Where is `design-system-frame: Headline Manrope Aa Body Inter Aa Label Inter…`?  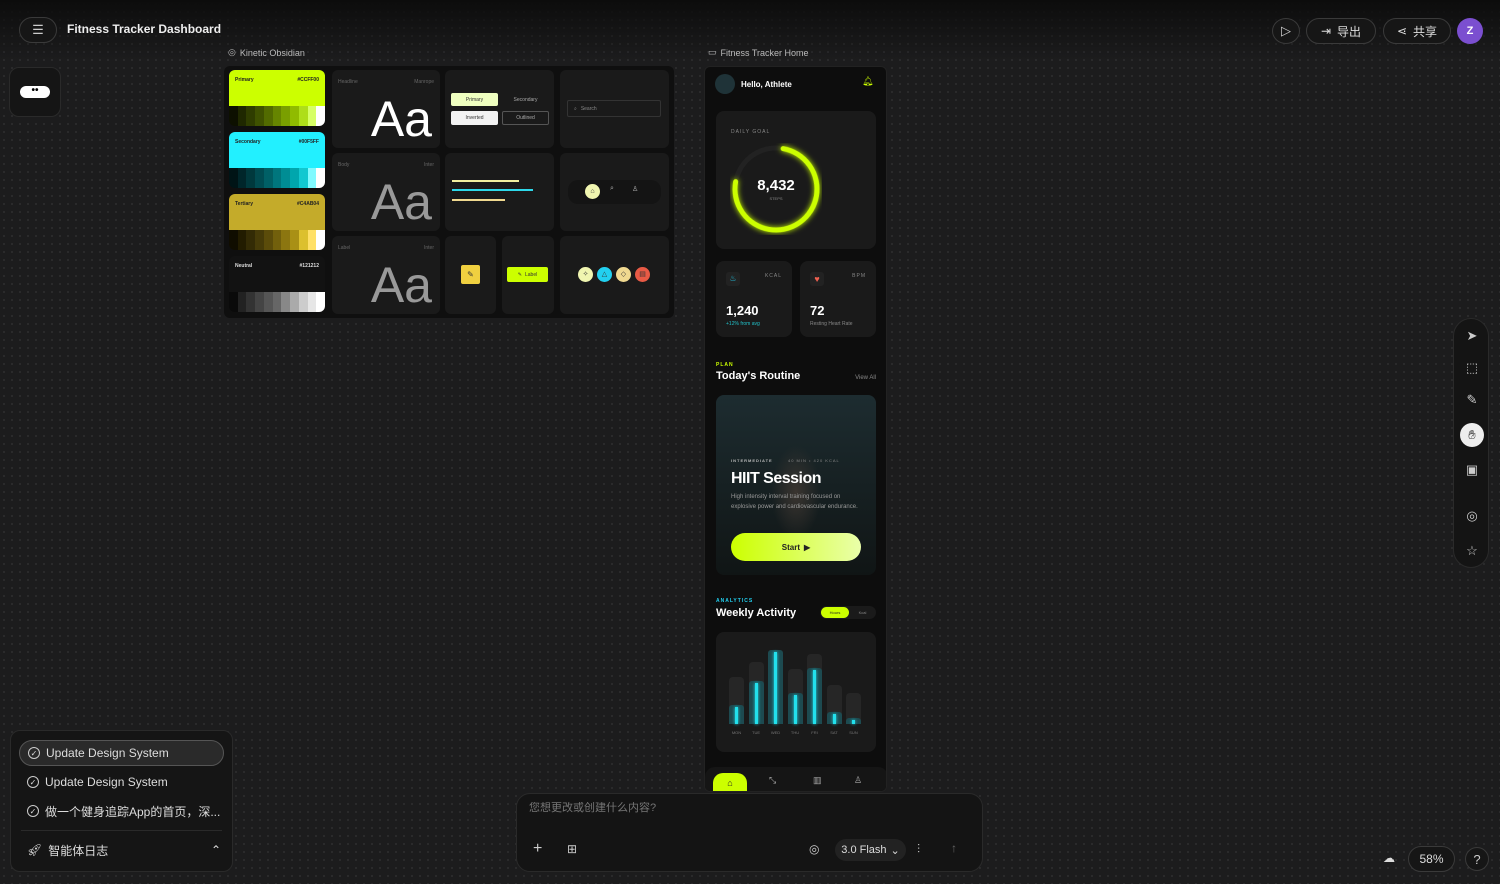
design-system-frame: Headline Manrope Aa Body Inter Aa Label Inter… is located at coordinates (449, 192).